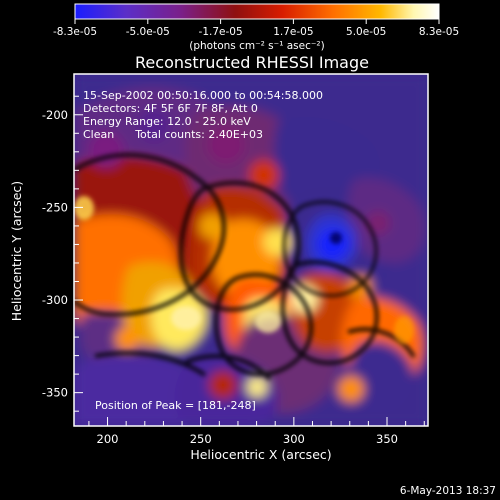 This screenshot has width=500, height=500. What do you see at coordinates (55, 115) in the screenshot?
I see `y-axis-tick-label: -200` at bounding box center [55, 115].